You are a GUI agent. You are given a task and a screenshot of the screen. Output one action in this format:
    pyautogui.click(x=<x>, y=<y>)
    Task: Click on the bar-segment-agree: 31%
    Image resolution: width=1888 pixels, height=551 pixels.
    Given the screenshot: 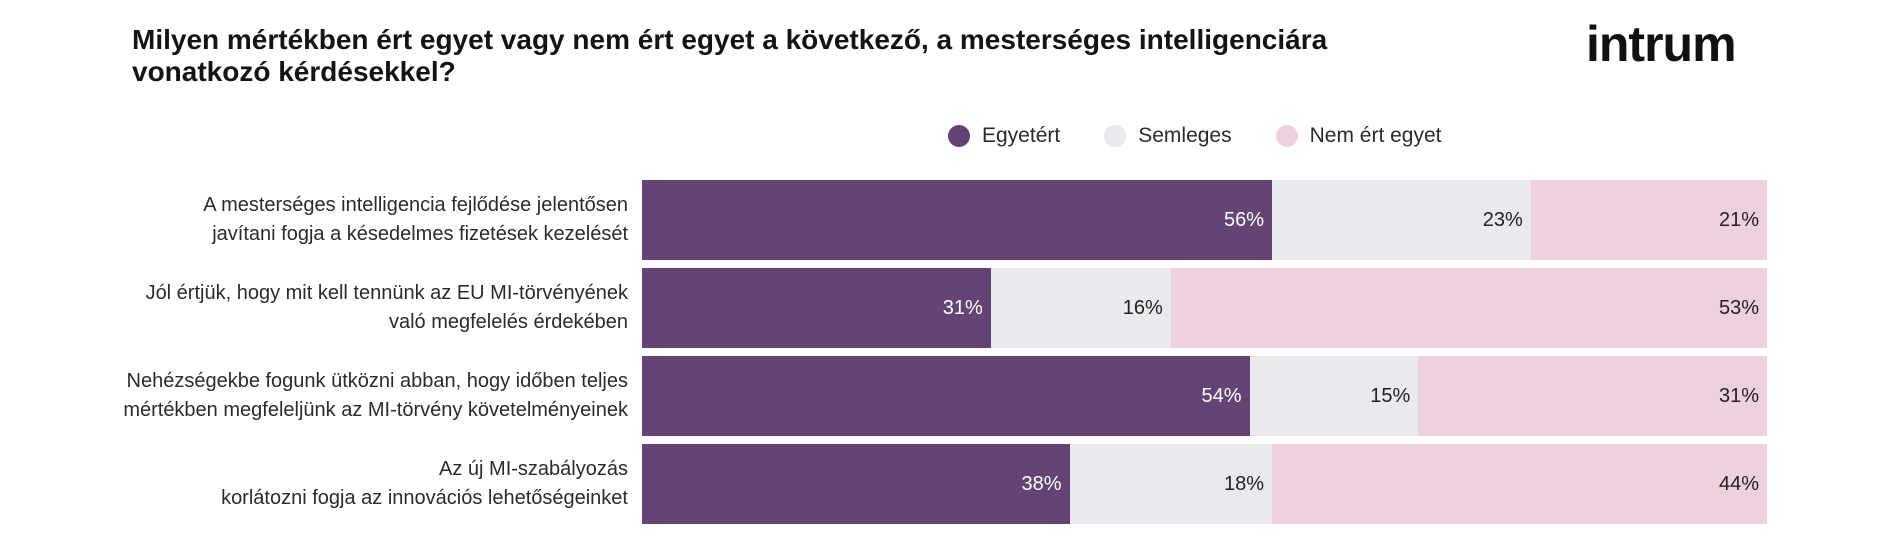 What is the action you would take?
    pyautogui.click(x=816, y=308)
    